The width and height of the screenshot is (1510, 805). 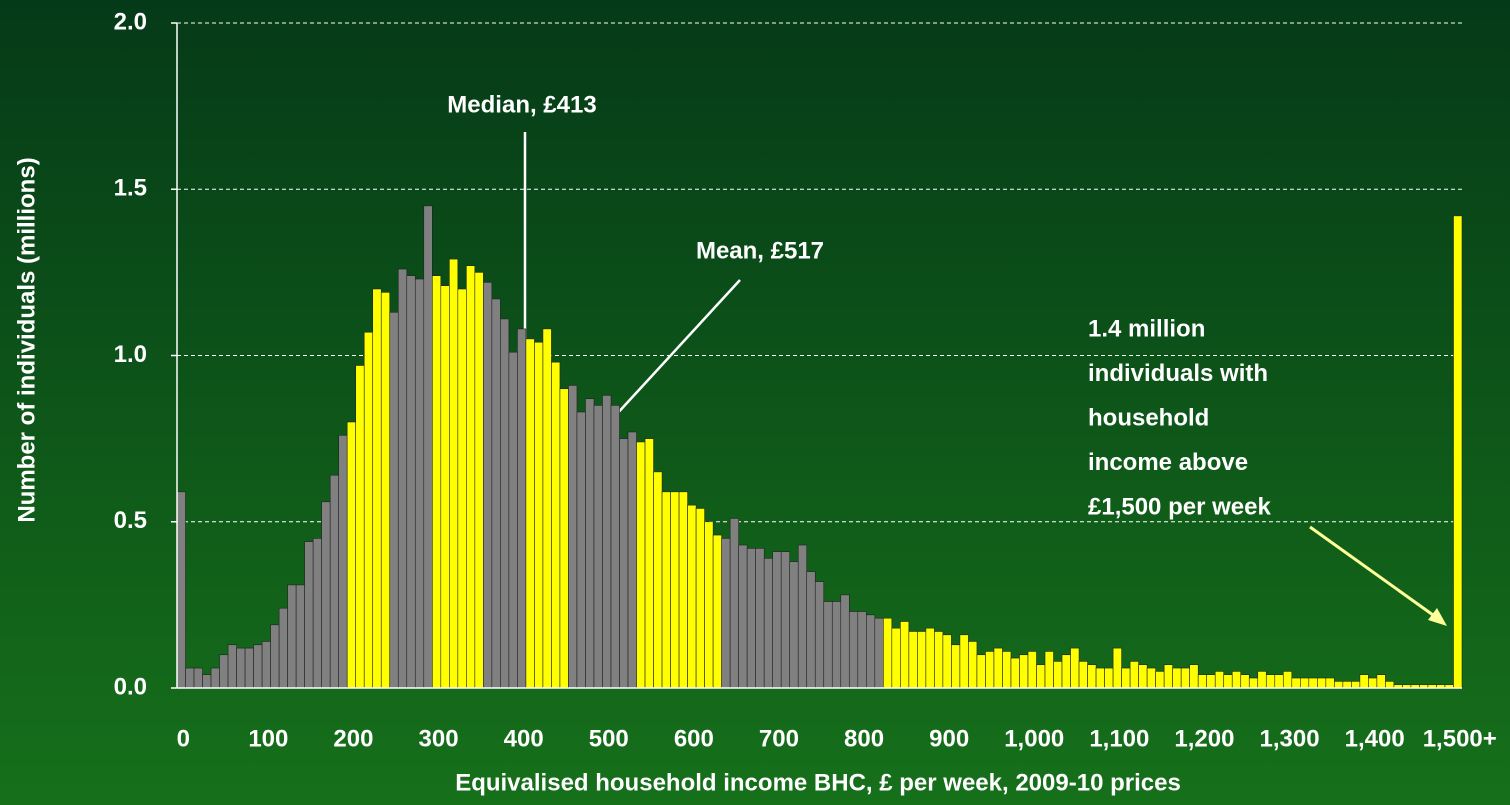 What do you see at coordinates (779, 738) in the screenshot?
I see `x-tick-label: 700` at bounding box center [779, 738].